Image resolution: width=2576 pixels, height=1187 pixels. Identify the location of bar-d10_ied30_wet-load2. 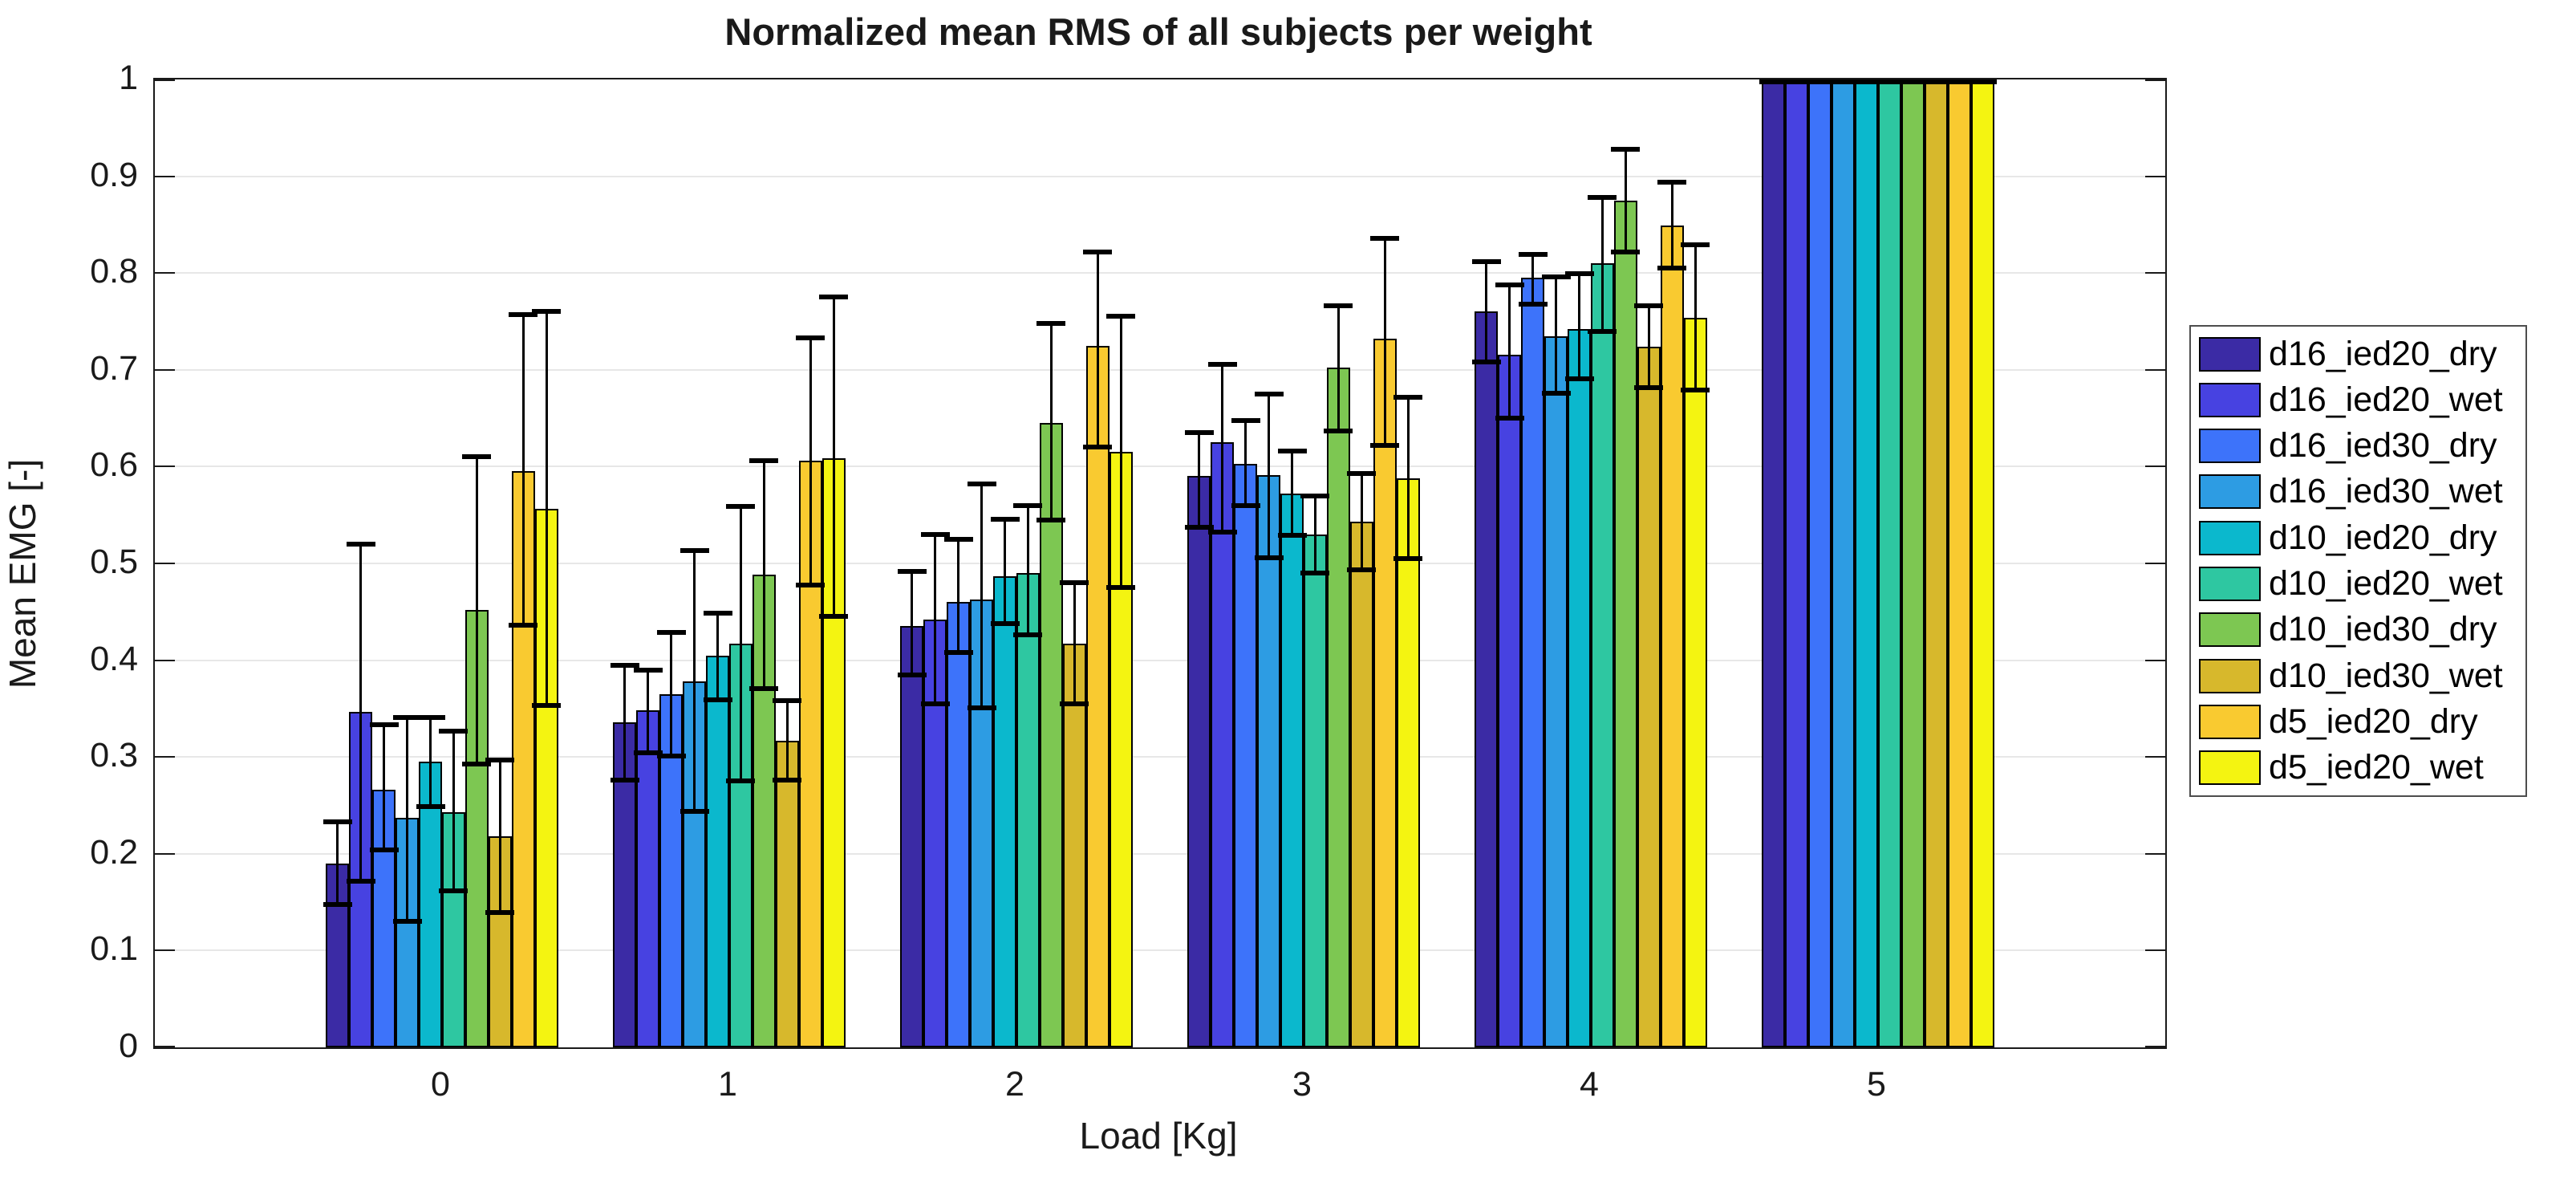
(1074, 845).